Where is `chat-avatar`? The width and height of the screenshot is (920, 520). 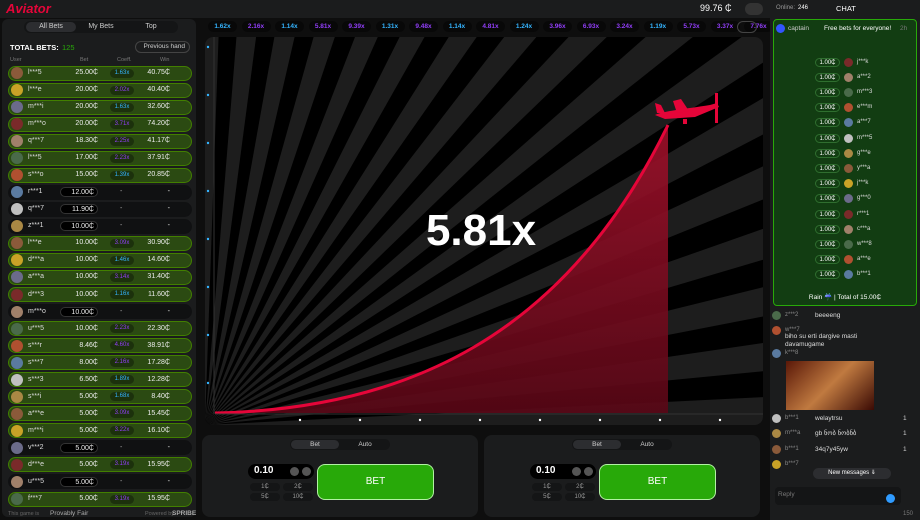 chat-avatar is located at coordinates (776, 330).